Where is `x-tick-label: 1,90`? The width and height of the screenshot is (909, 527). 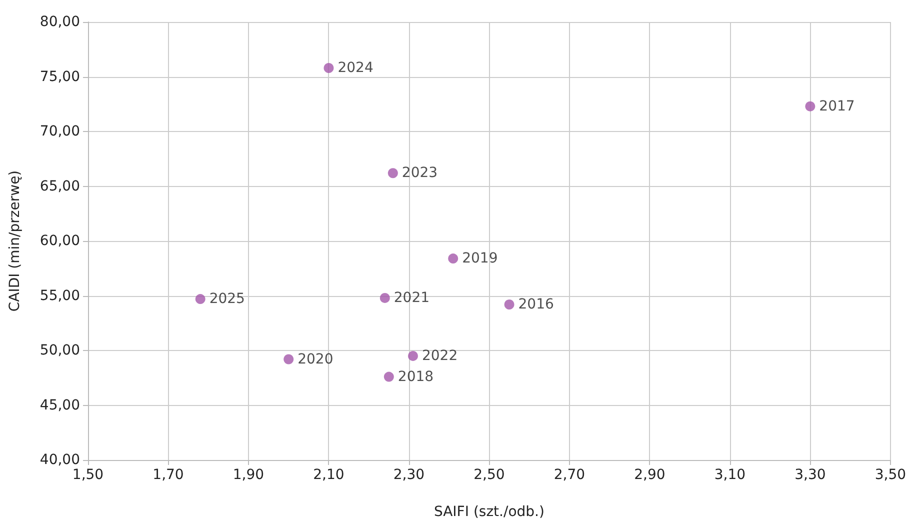
x-tick-label: 1,90 is located at coordinates (248, 475).